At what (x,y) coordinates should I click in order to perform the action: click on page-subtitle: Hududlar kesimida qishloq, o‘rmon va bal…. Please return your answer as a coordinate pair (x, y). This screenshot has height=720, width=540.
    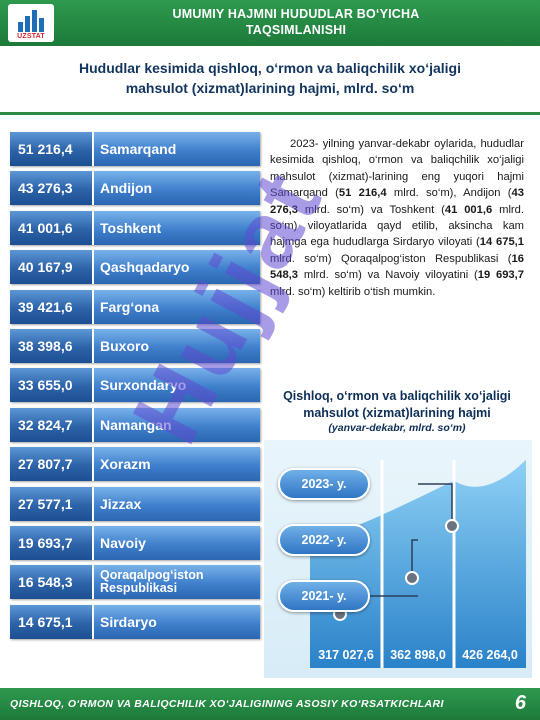
    Looking at the image, I should click on (270, 78).